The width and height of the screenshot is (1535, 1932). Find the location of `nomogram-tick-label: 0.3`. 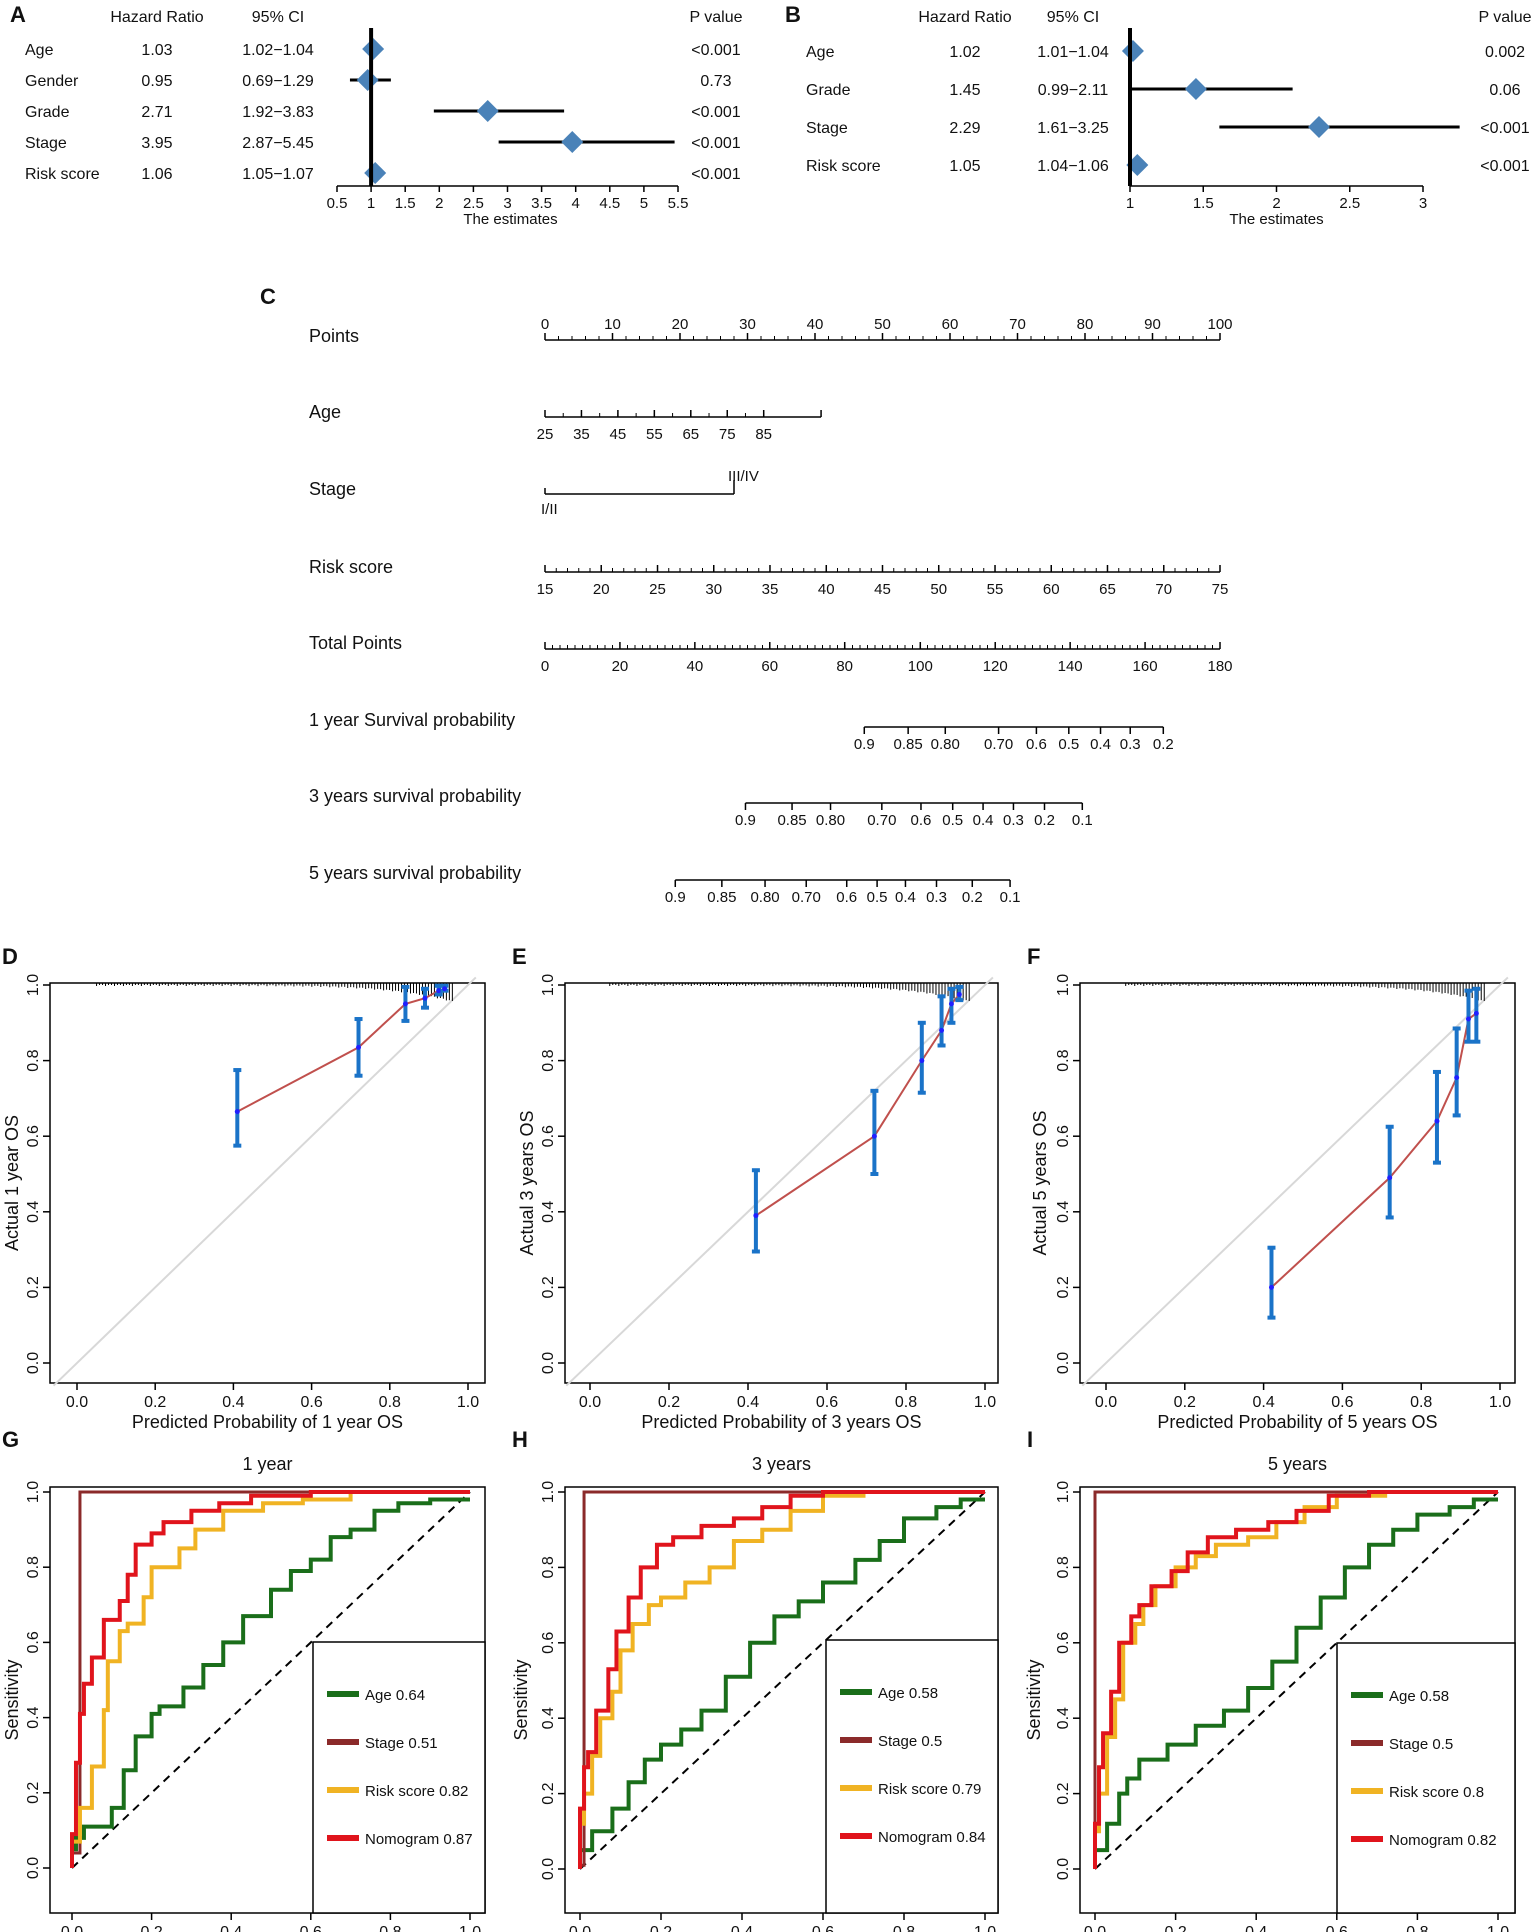

nomogram-tick-label: 0.3 is located at coordinates (1013, 820).